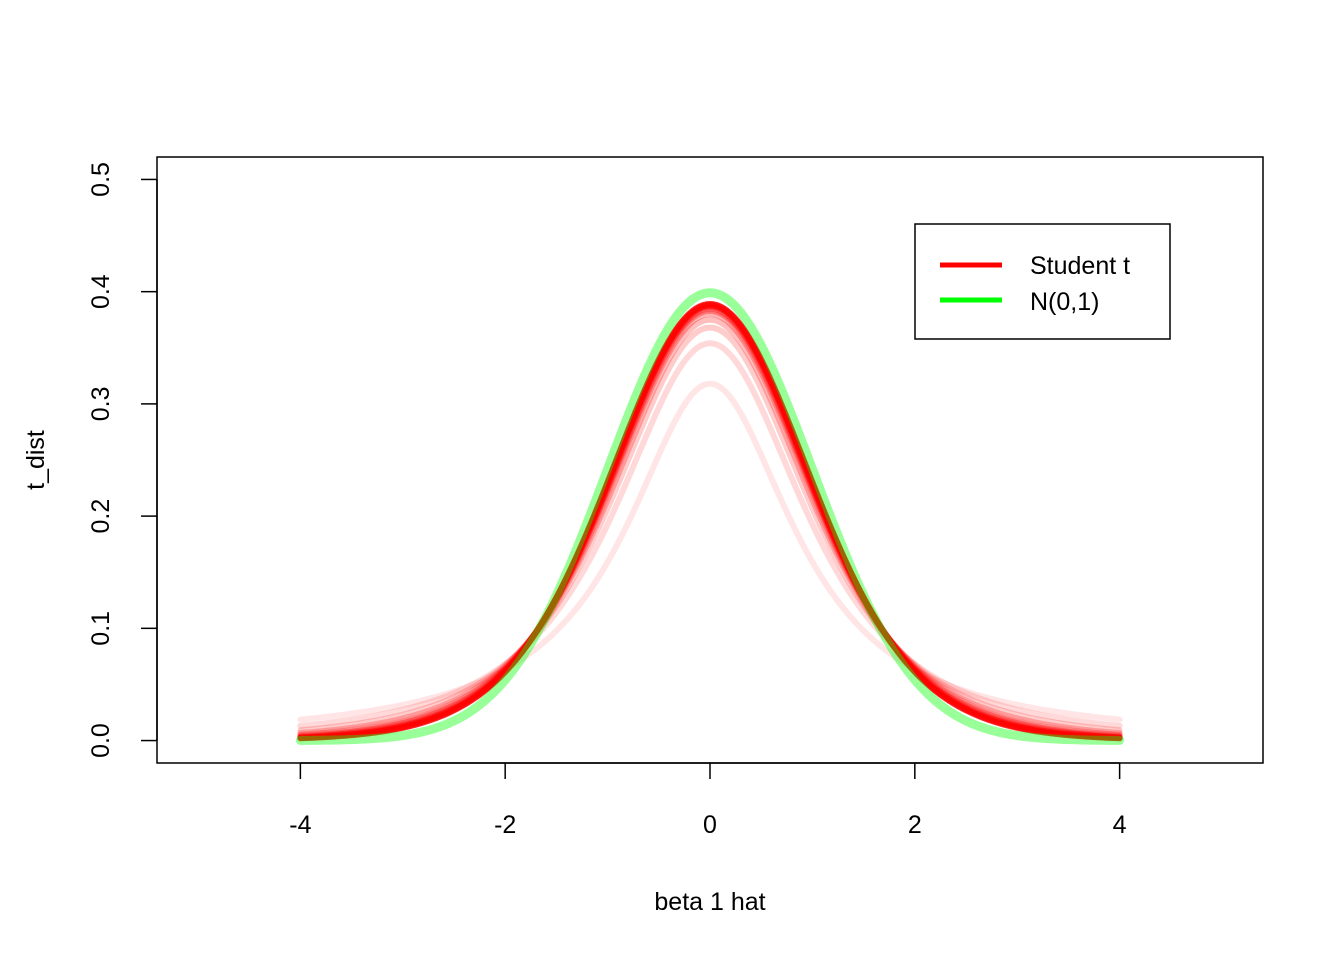 The width and height of the screenshot is (1344, 960). I want to click on legend: Student t N(0,1), so click(1042, 281).